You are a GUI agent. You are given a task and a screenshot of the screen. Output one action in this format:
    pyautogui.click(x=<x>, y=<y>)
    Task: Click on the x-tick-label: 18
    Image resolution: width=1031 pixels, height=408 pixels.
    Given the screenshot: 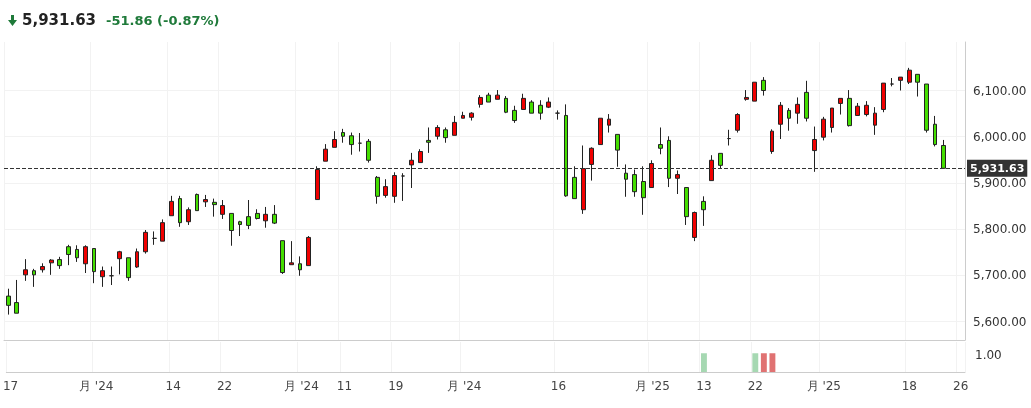 What is the action you would take?
    pyautogui.click(x=909, y=386)
    